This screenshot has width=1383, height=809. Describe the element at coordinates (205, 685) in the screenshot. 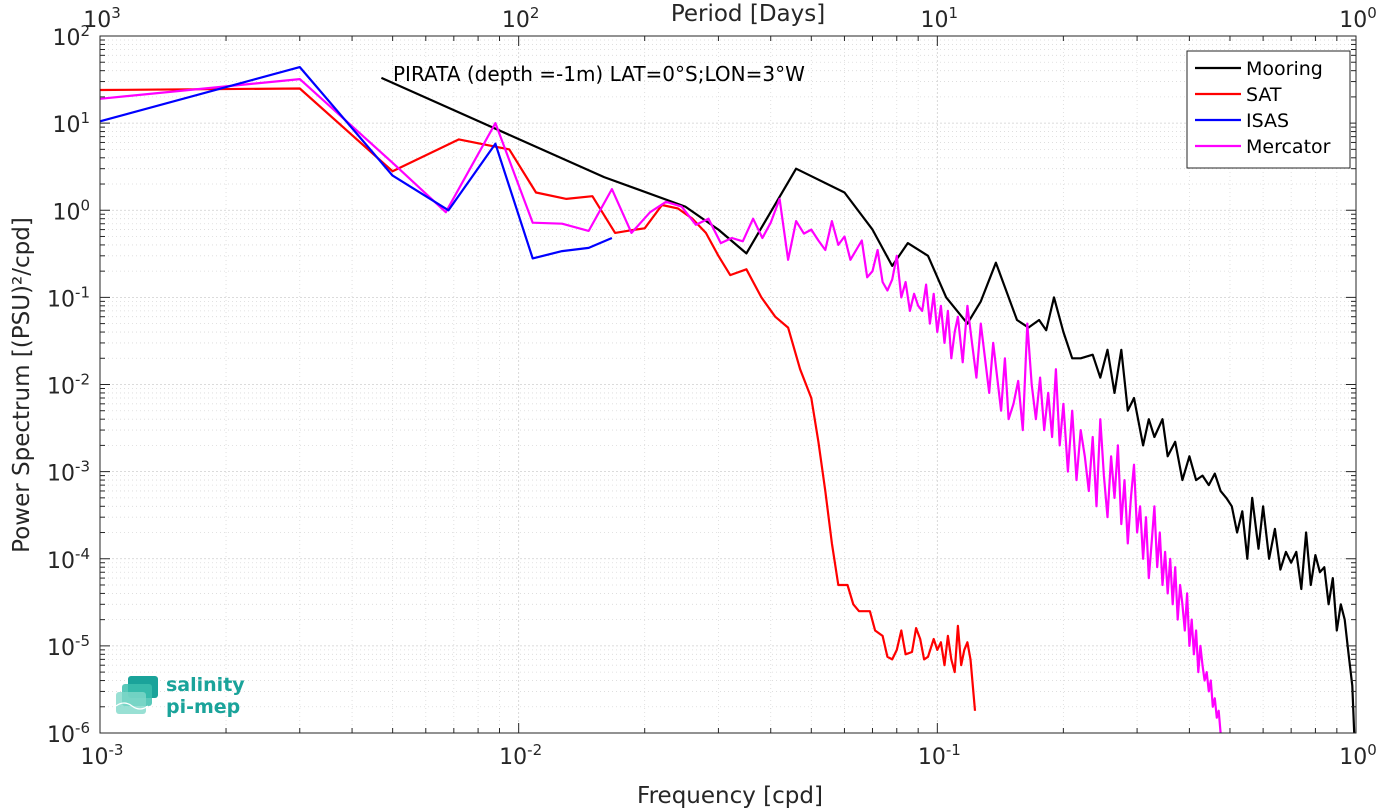

I see `logo-line-1: salinity` at that location.